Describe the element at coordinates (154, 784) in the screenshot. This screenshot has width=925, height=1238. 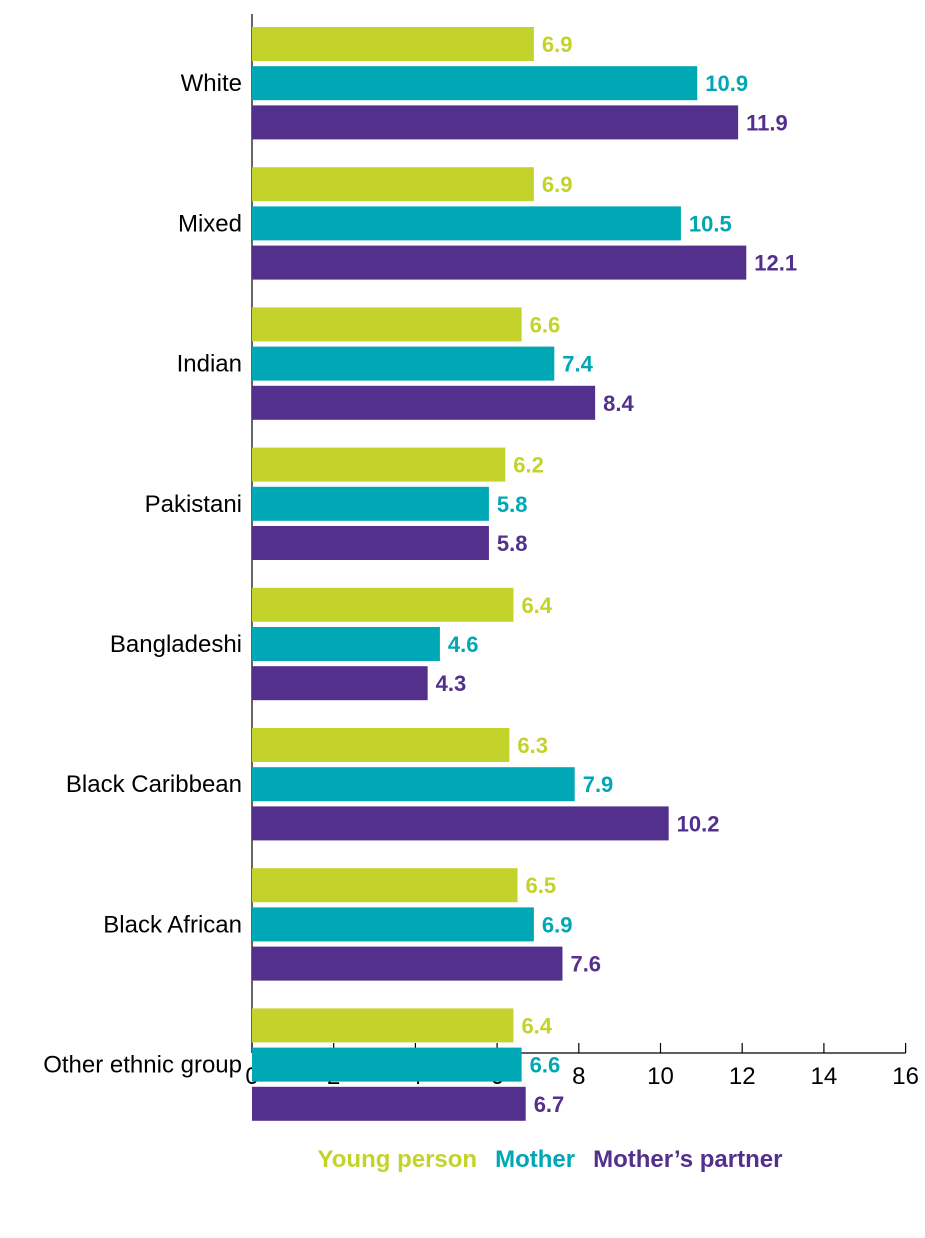
I see `category-label: Black Caribbean` at that location.